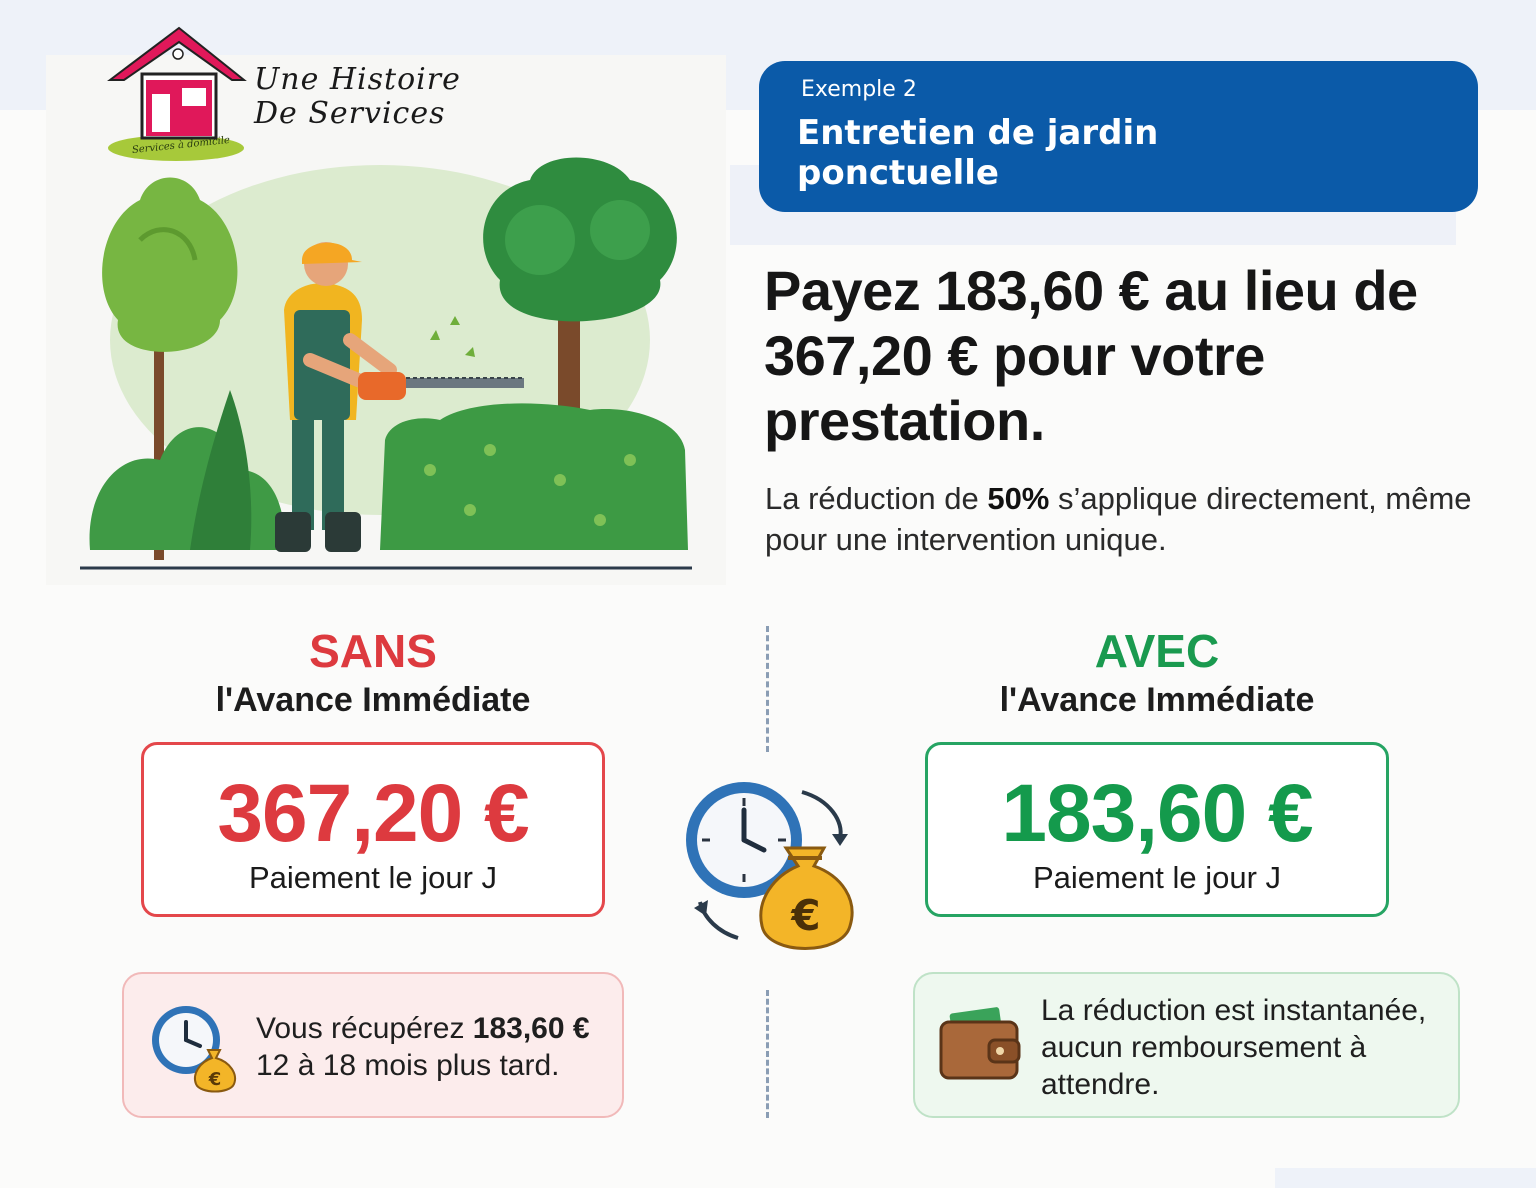  Describe the element at coordinates (978, 153) in the screenshot. I see `badge-title: Entretien de jardin ponctuelle` at that location.